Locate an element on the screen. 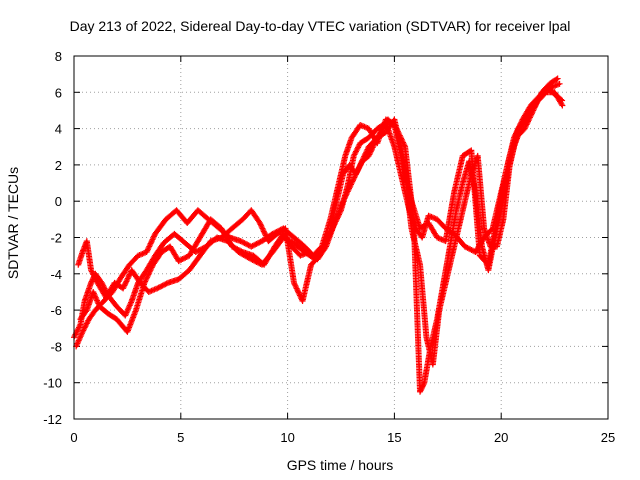 This screenshot has height=480, width=640. x-tick-label: 15 is located at coordinates (394, 437).